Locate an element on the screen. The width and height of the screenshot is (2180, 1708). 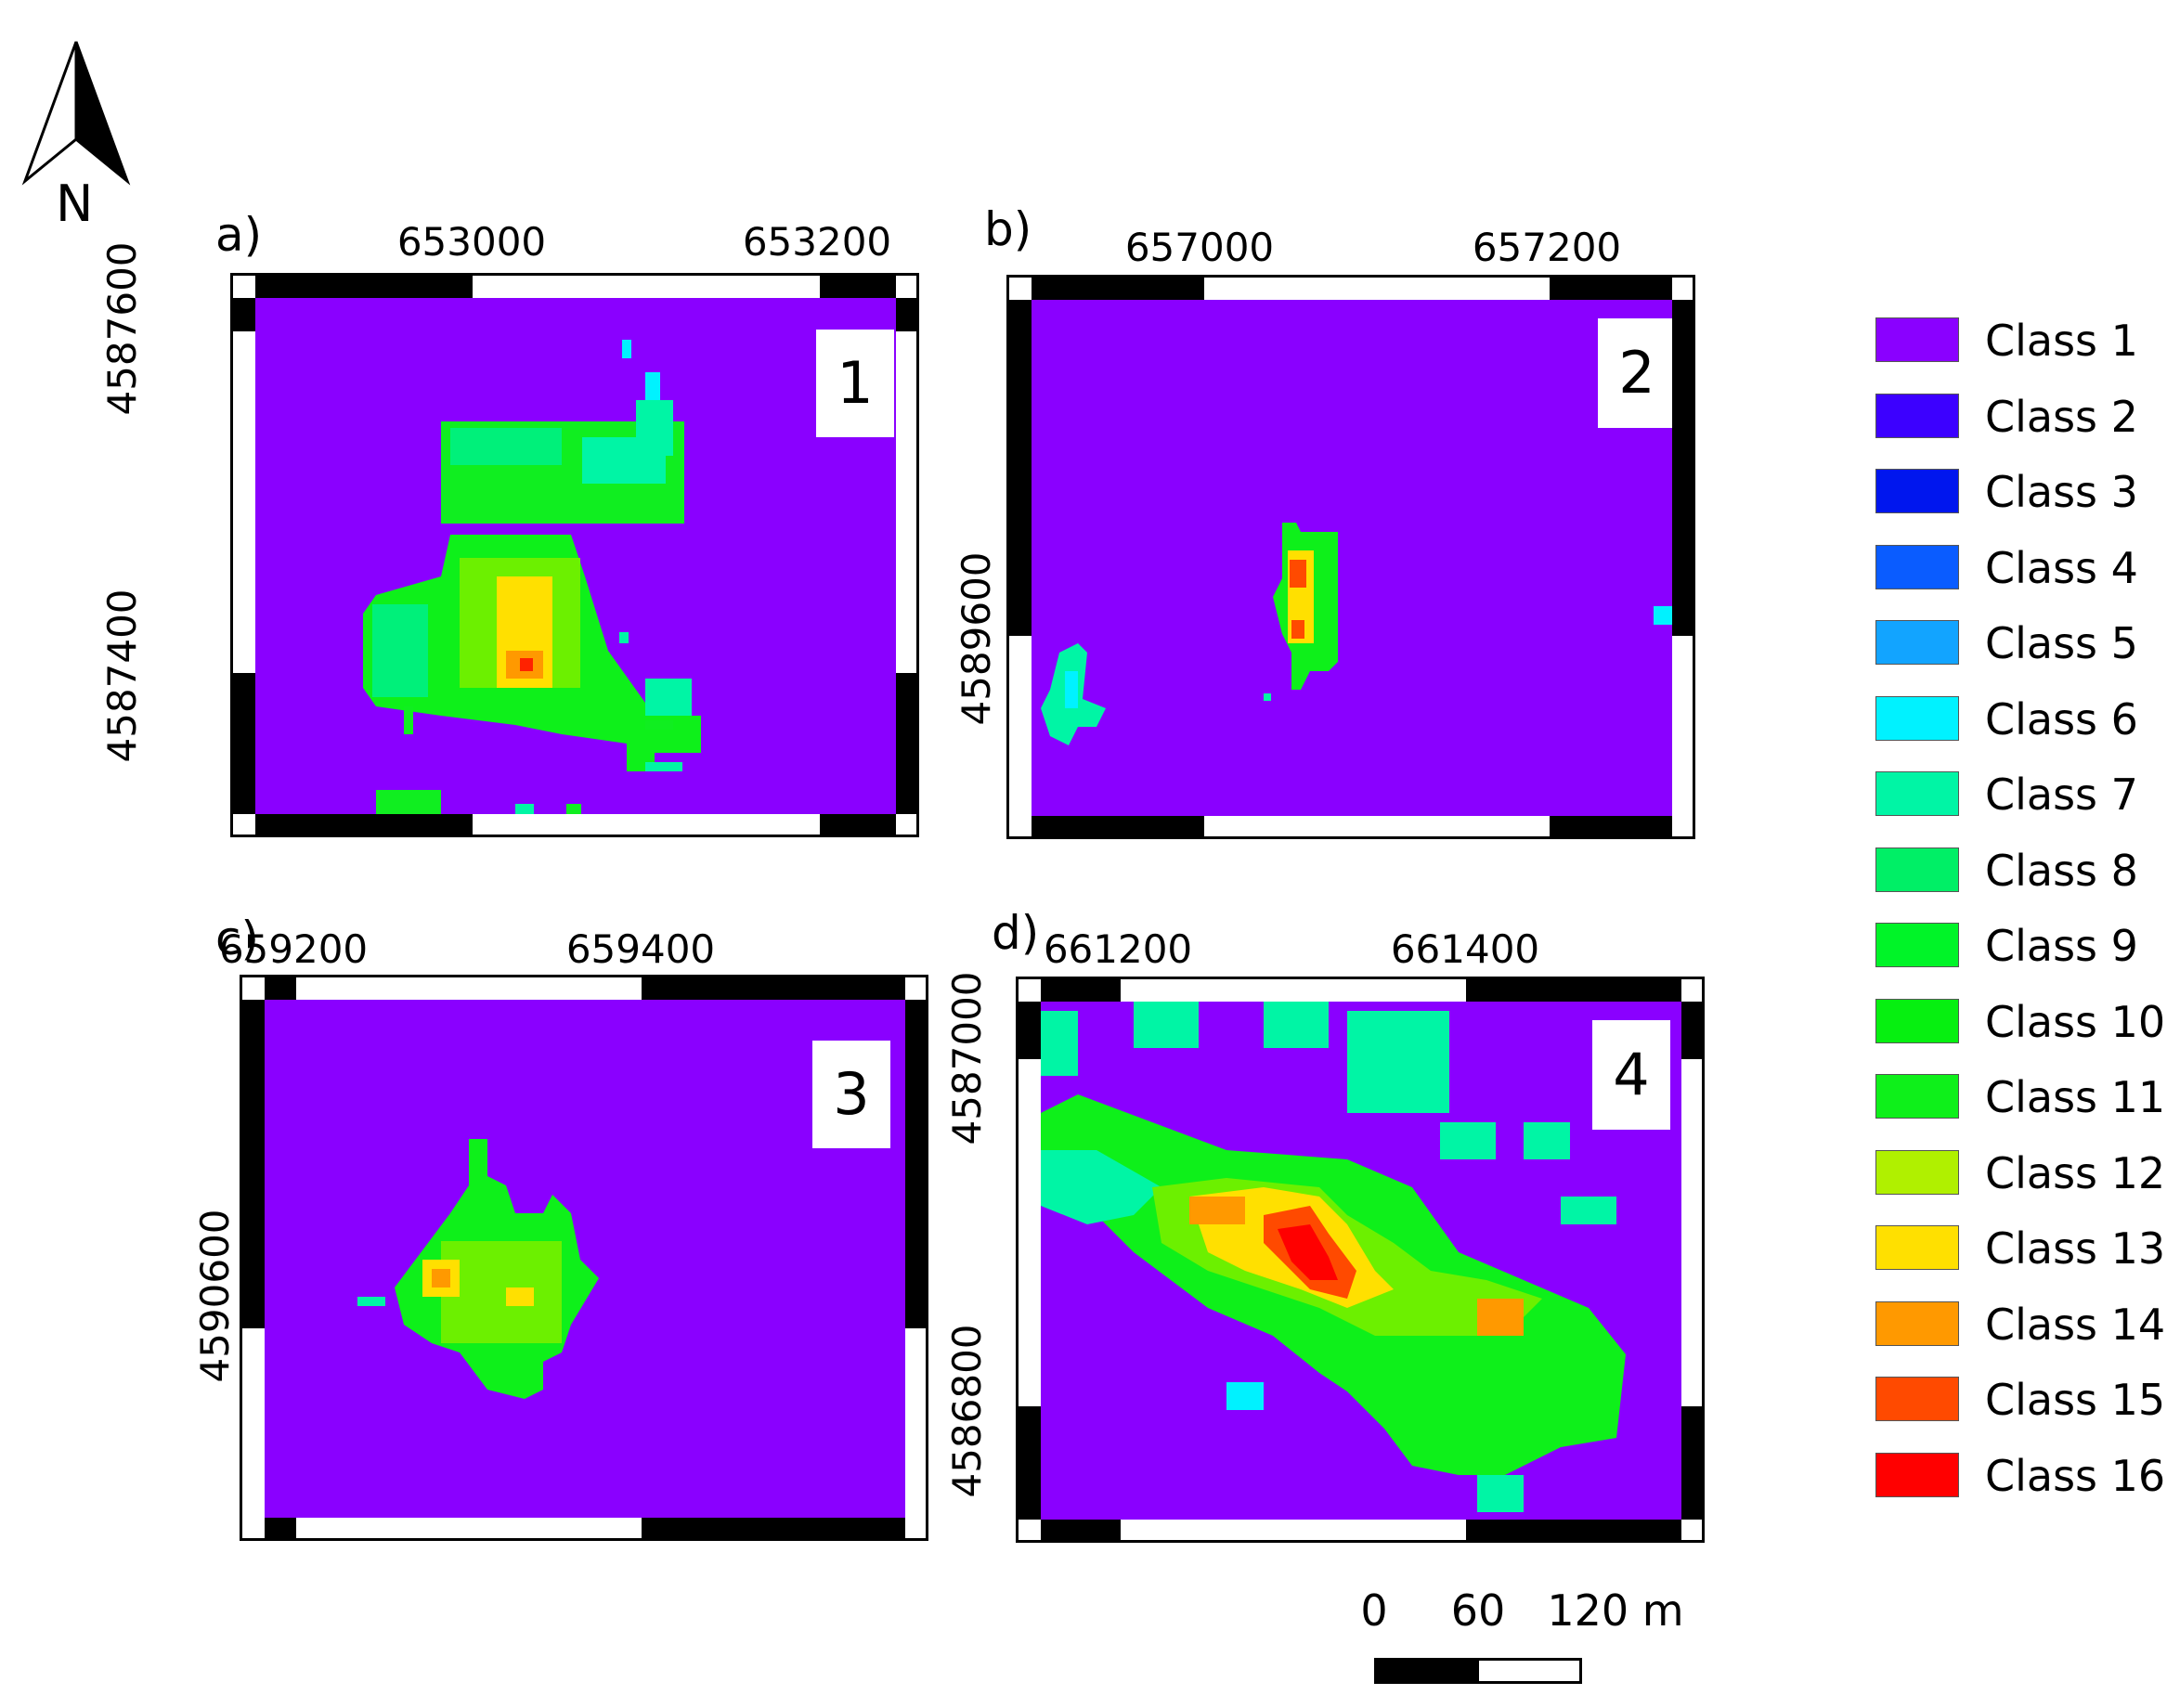
legend-label: Class 3 is located at coordinates (2061, 492).